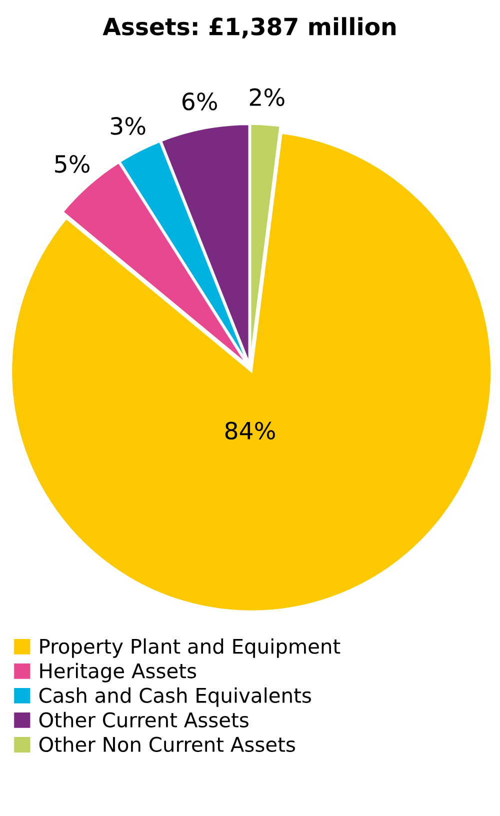 Image resolution: width=500 pixels, height=816 pixels. Describe the element at coordinates (175, 697) in the screenshot. I see `legend-label: Cash and Cash Equivalents` at that location.